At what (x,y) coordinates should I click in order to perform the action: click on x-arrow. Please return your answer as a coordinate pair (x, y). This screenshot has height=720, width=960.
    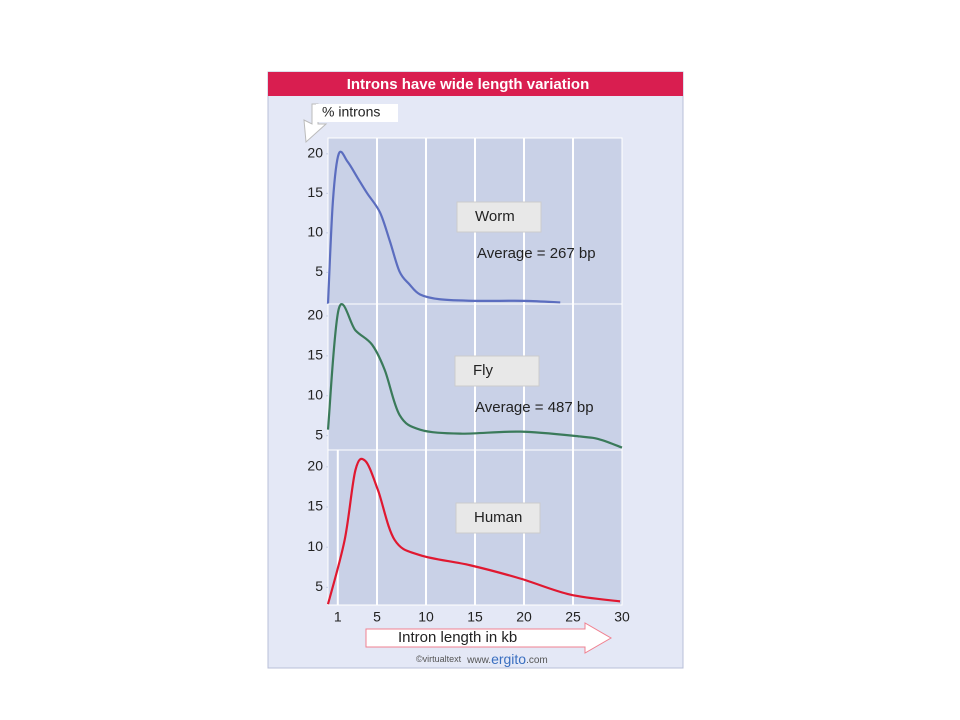
    Looking at the image, I should click on (489, 638).